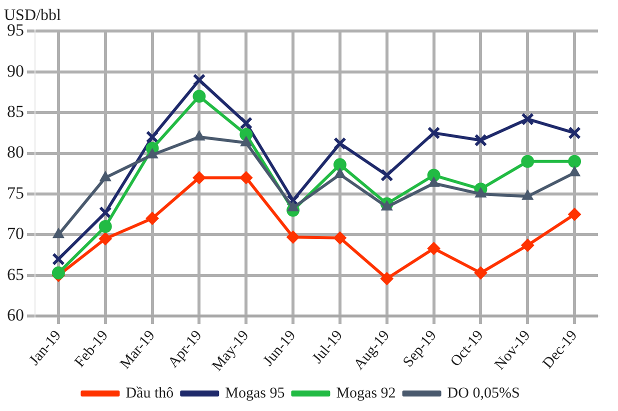 Image resolution: width=618 pixels, height=411 pixels. I want to click on legend-label: Dầu thô, so click(150, 393).